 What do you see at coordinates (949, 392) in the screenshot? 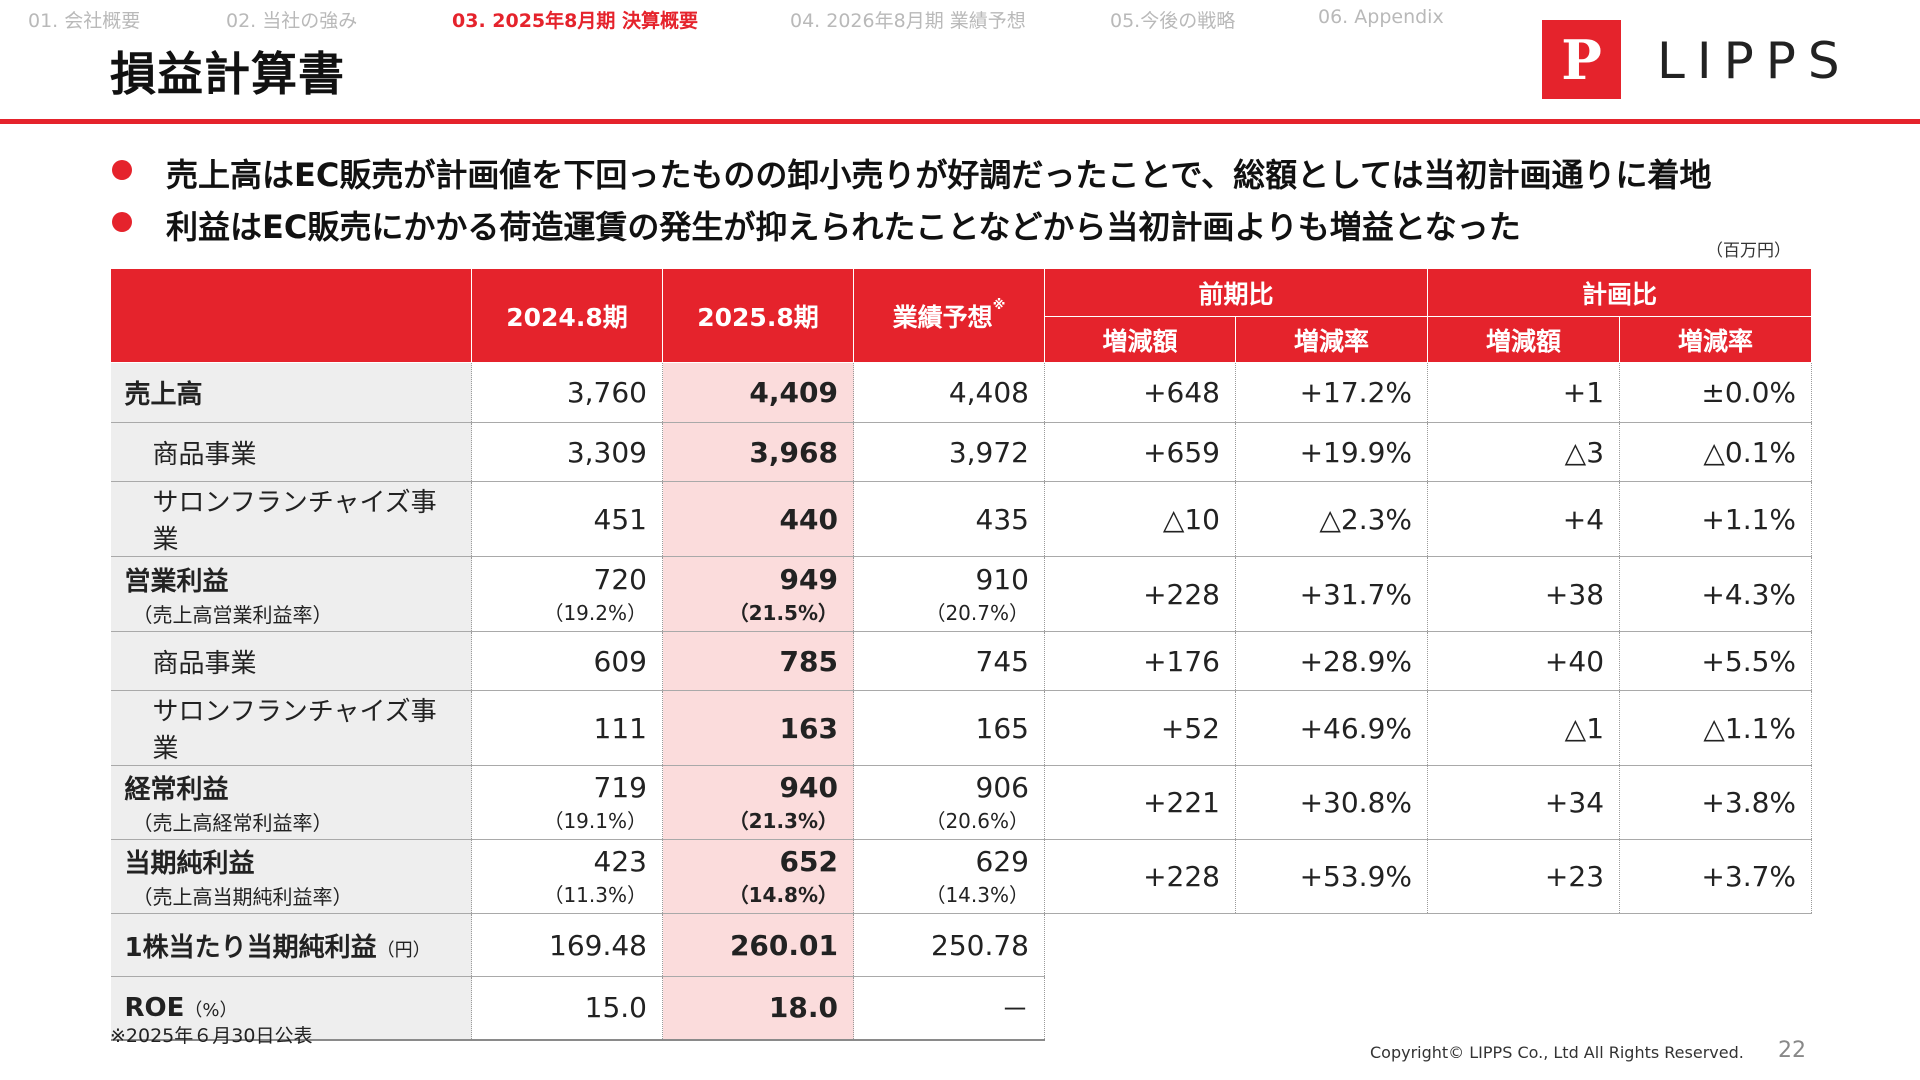
I see `cell-forecast: 4,408` at bounding box center [949, 392].